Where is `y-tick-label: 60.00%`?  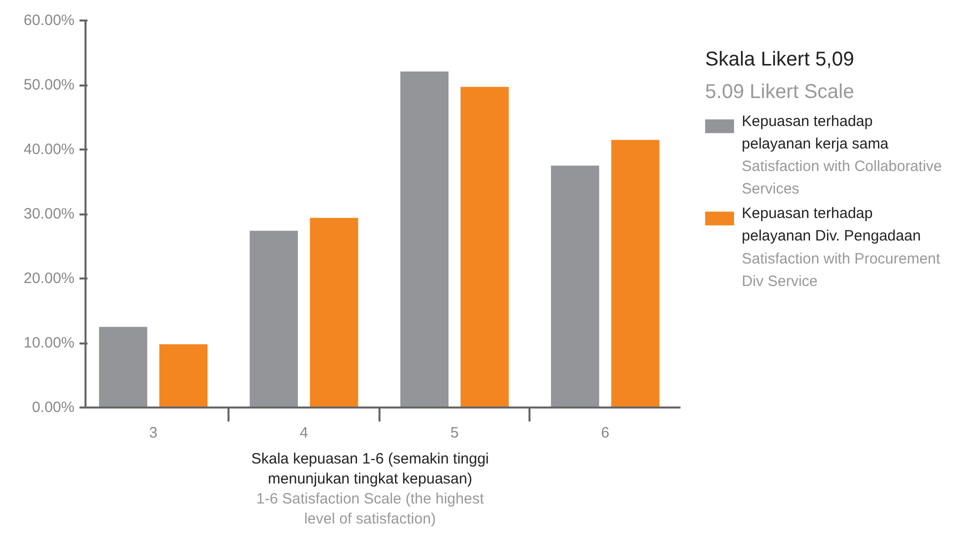 y-tick-label: 60.00% is located at coordinates (49, 20).